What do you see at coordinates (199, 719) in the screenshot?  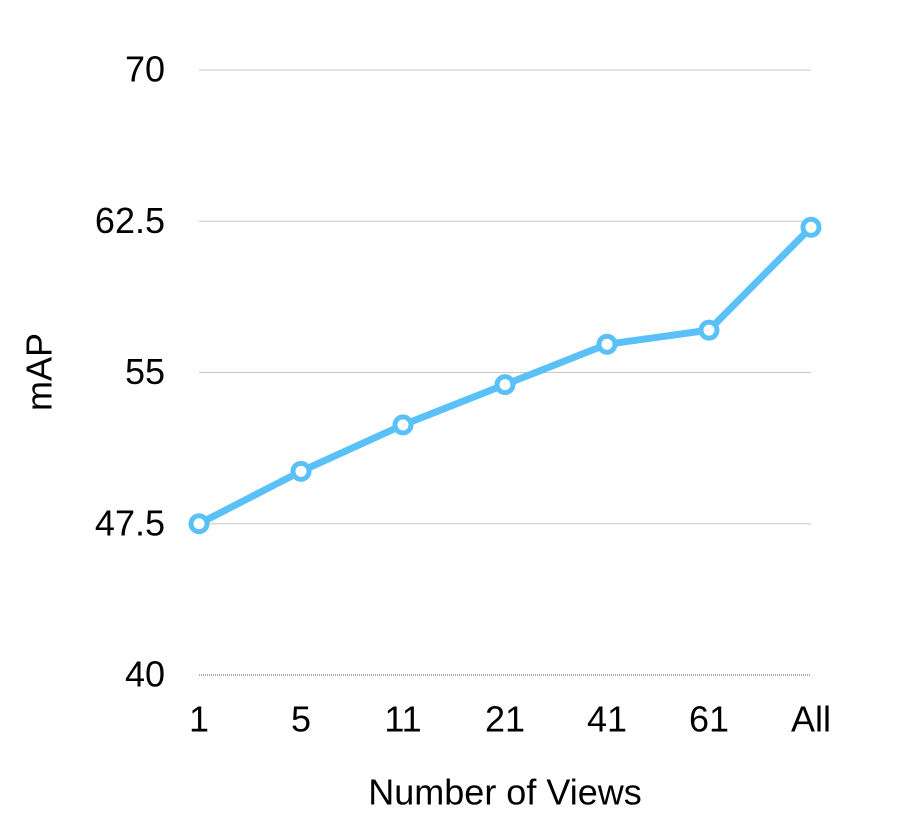 I see `x-tick-label: 1` at bounding box center [199, 719].